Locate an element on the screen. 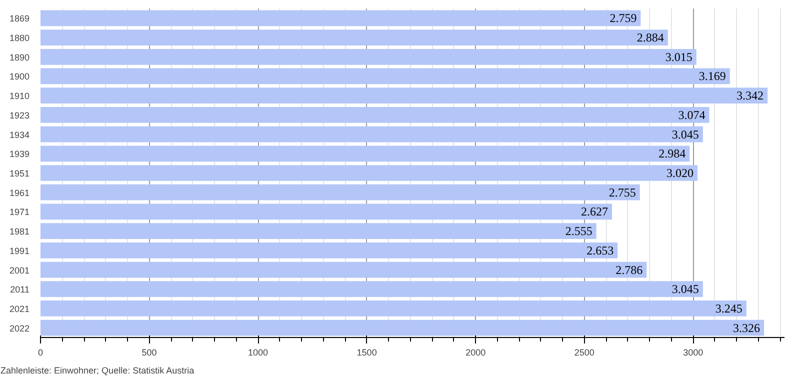 This screenshot has width=800, height=380. data-label: 2.984 is located at coordinates (672, 153).